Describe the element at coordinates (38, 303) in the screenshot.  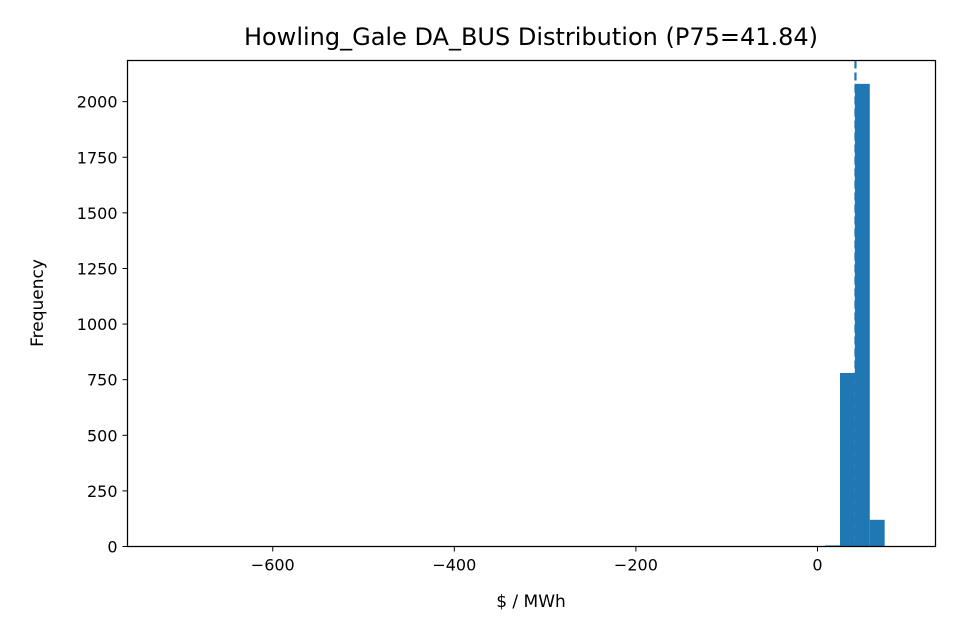
I see `y-axis-label: Frequency` at that location.